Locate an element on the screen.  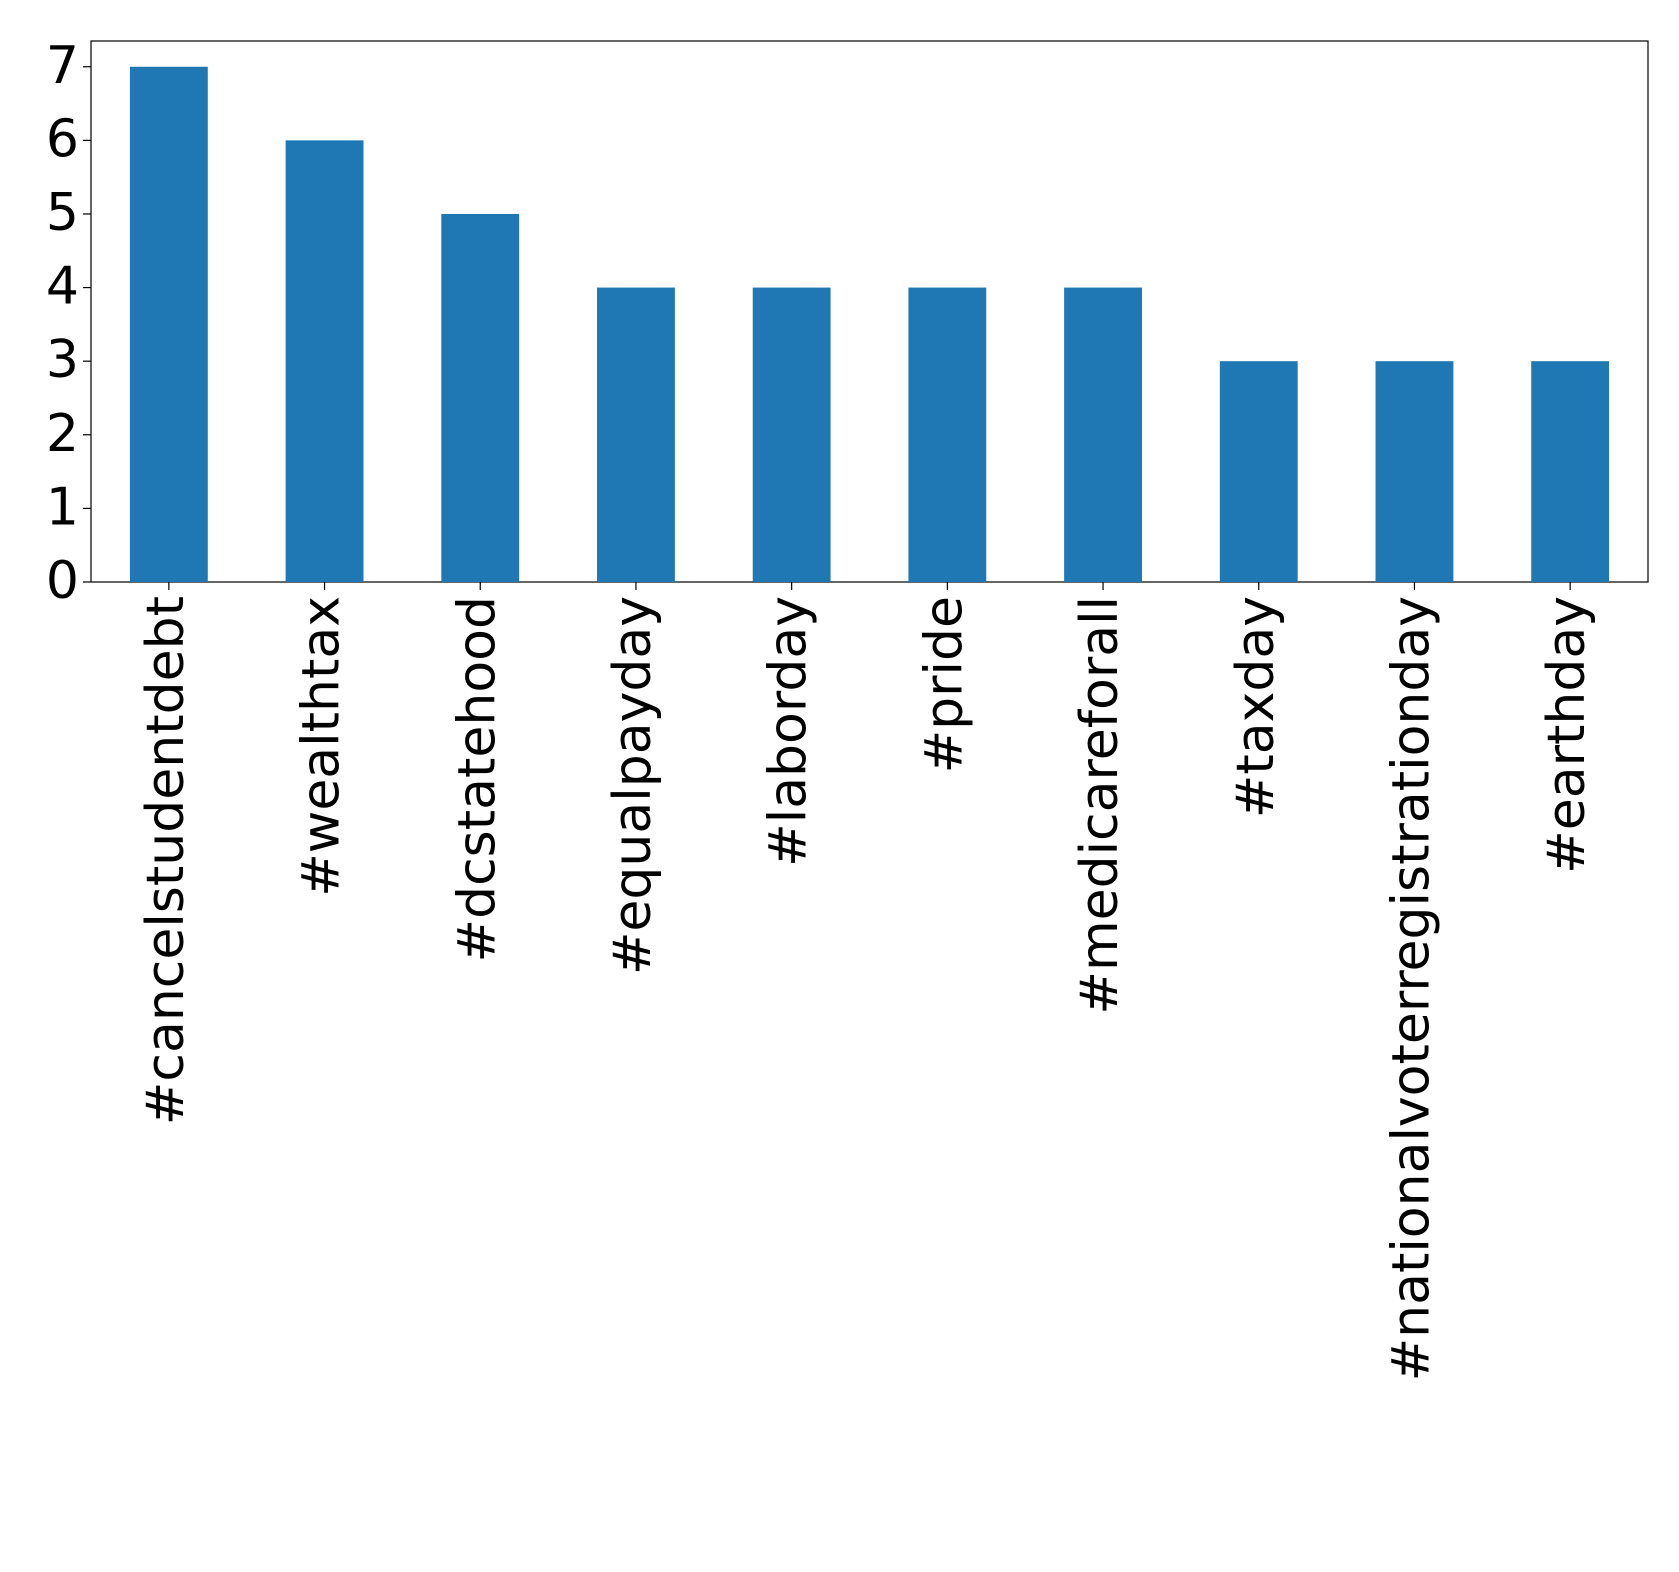
x-tick-label: #earthday is located at coordinates (1567, 735).